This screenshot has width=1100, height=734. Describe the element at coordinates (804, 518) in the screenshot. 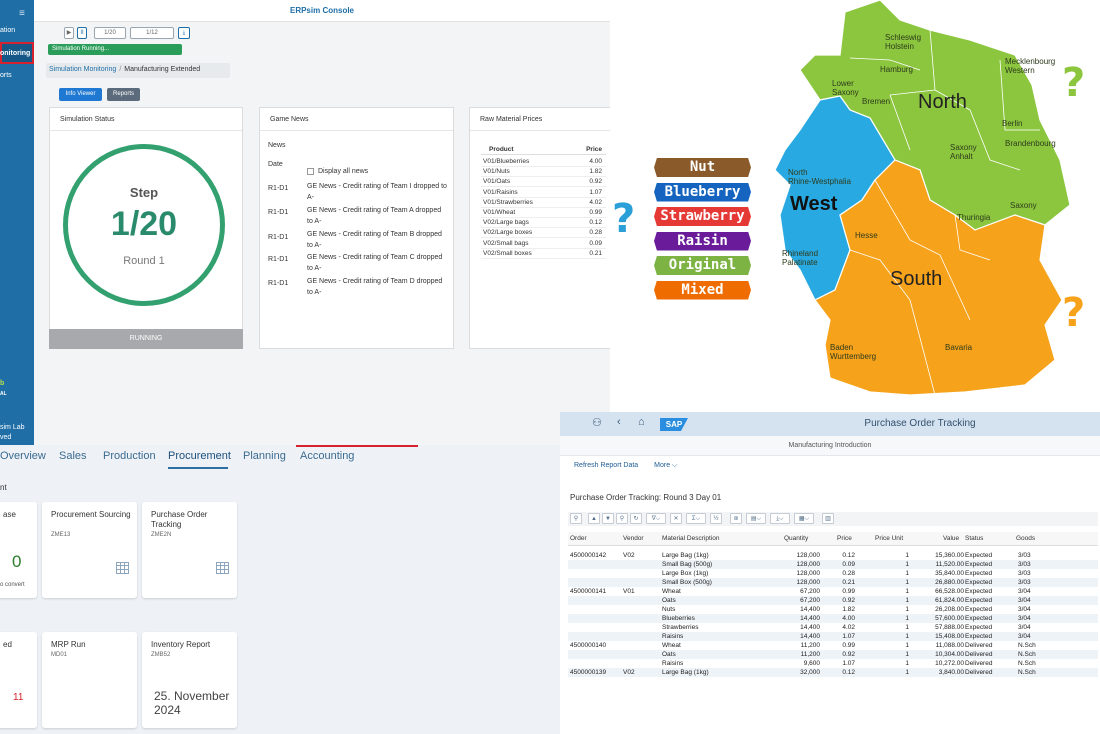

I see `views-icon: ▦⌵` at that location.